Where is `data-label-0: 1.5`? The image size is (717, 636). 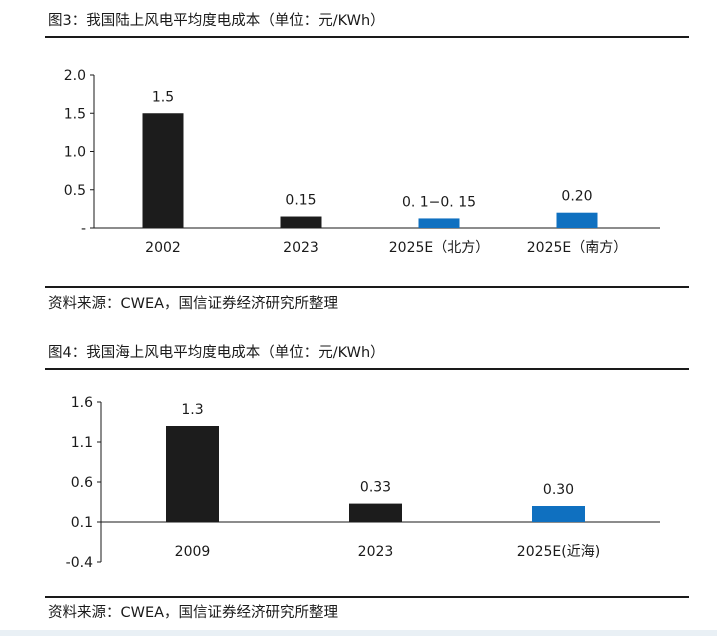 data-label-0: 1.5 is located at coordinates (163, 97).